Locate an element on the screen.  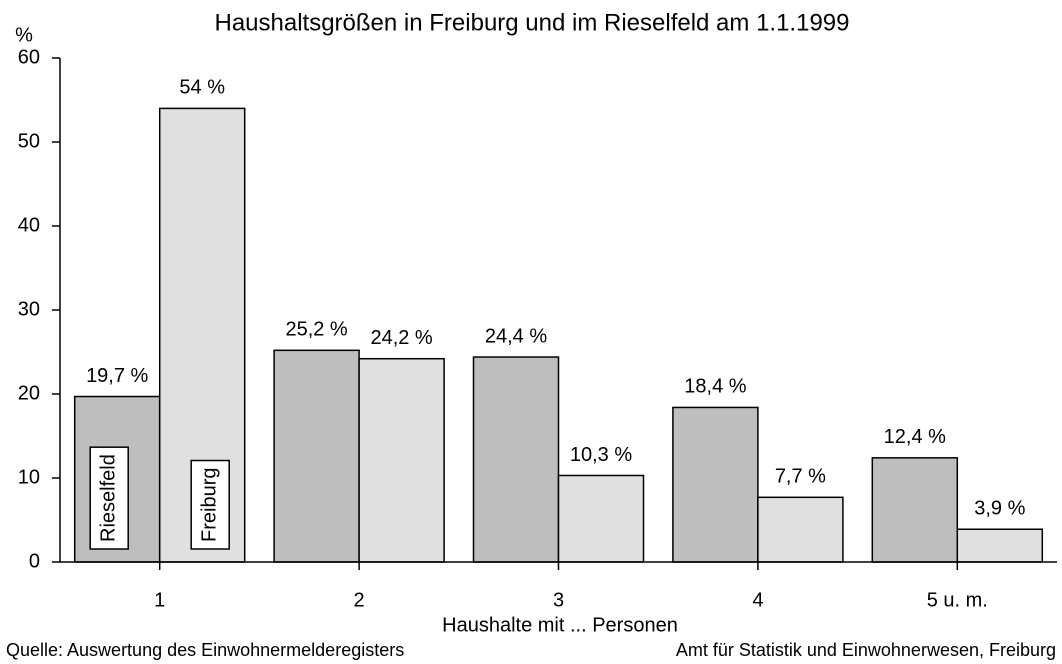
value-label: 25,2 % is located at coordinates (316, 330).